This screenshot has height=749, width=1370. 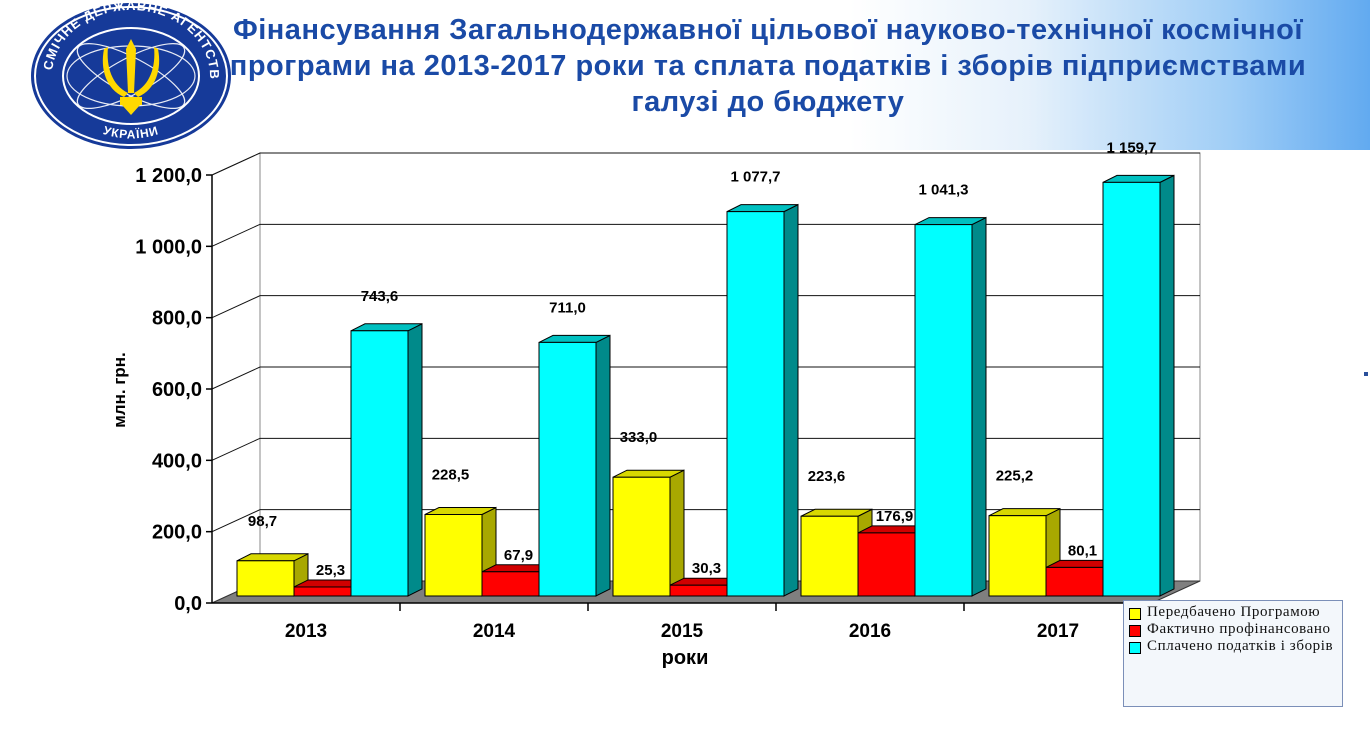 I want to click on x-tick-label: 2014, so click(x=494, y=631).